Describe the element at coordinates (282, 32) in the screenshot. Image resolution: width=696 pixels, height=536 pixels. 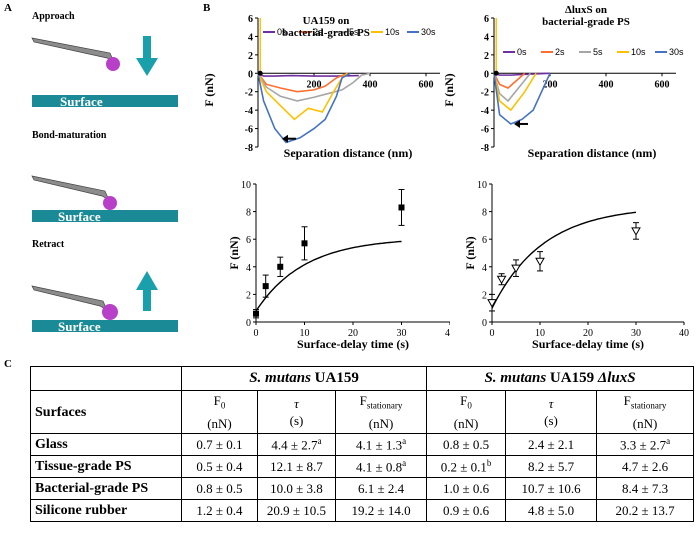
I see `legend-label: 0s` at that location.